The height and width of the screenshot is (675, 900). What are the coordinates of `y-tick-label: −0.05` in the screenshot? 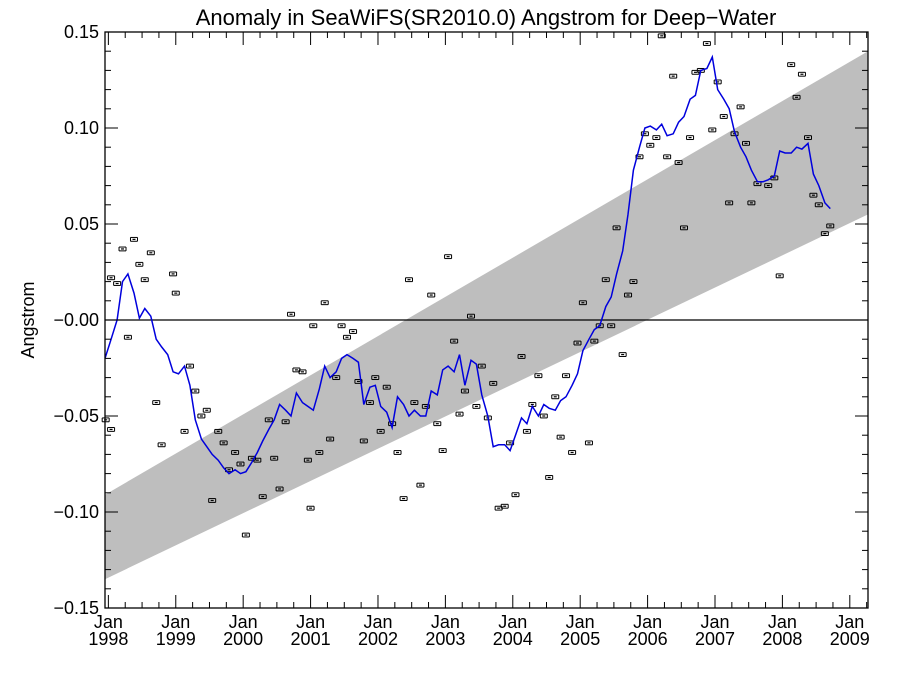 It's located at (76, 416).